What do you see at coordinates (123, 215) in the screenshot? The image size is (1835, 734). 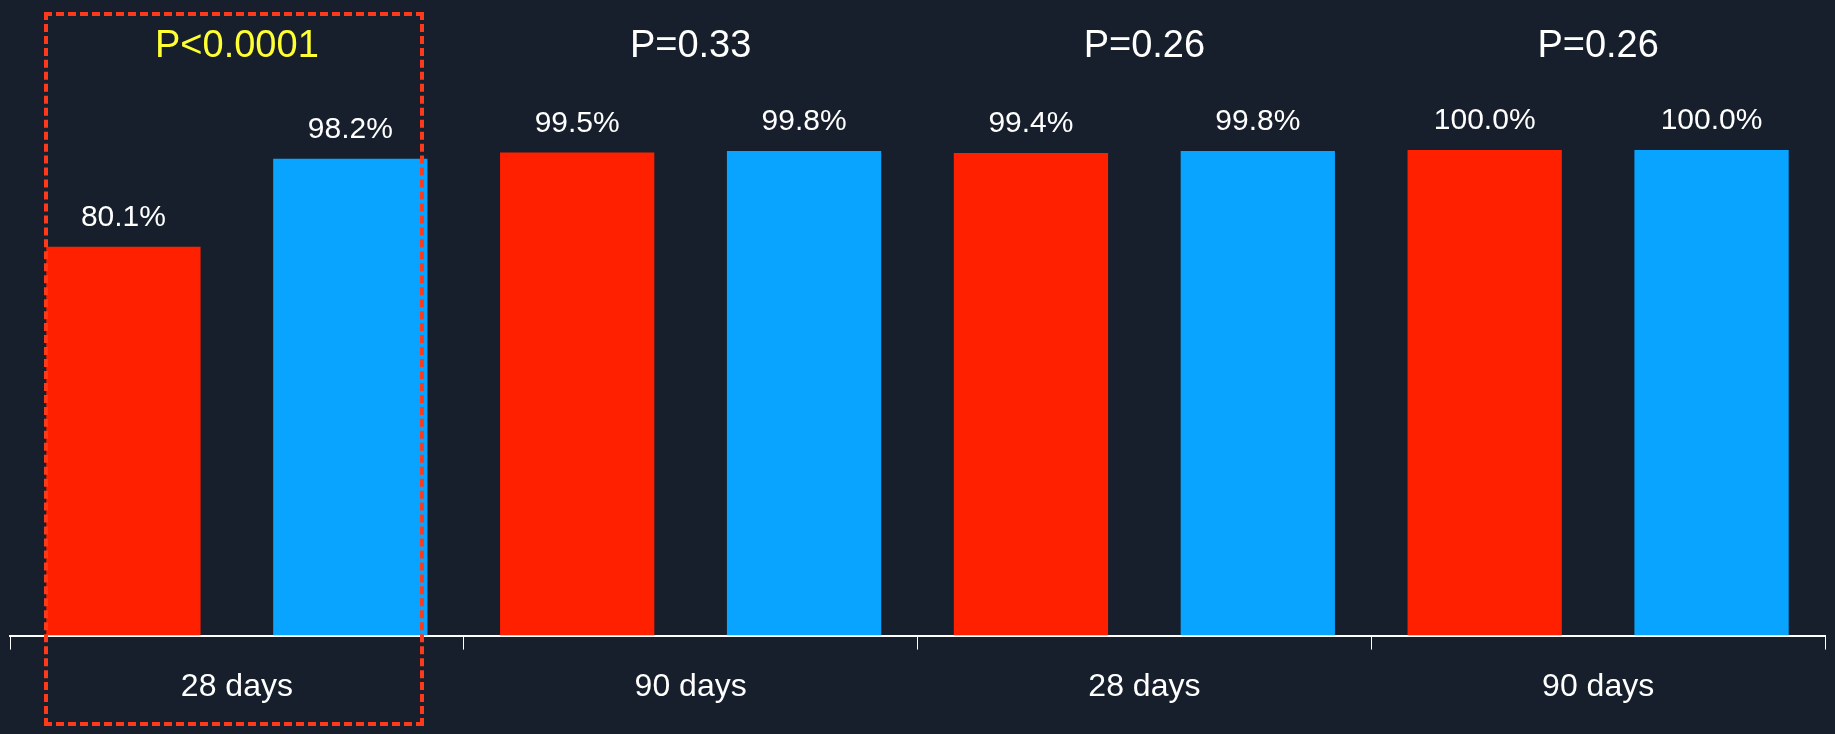 I see `data-label: 80.1%` at bounding box center [123, 215].